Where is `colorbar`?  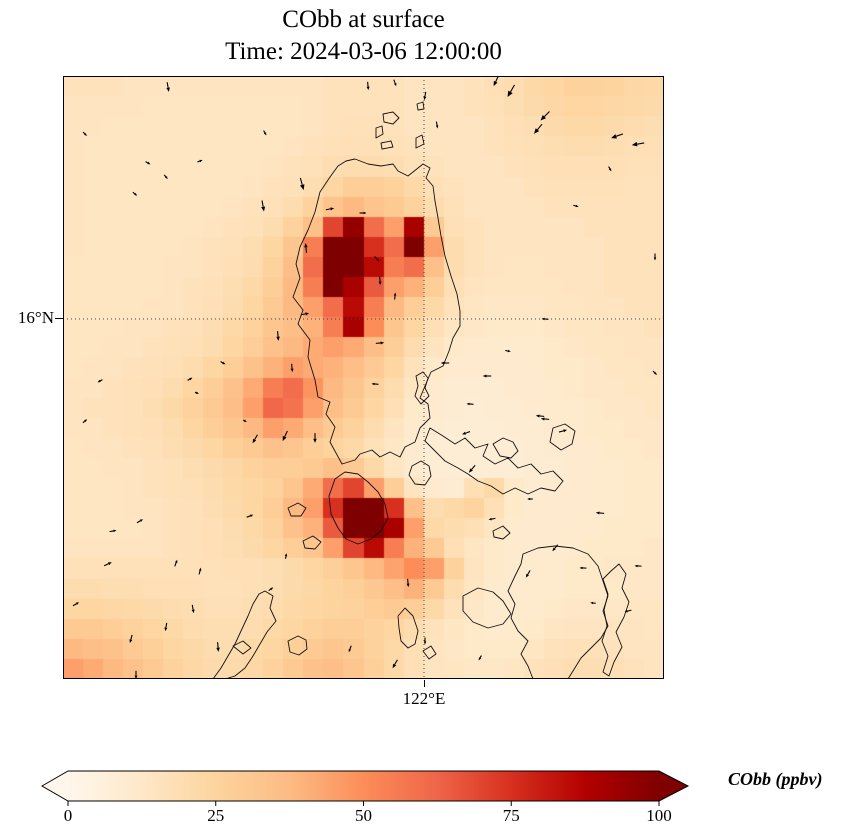
colorbar is located at coordinates (365, 788).